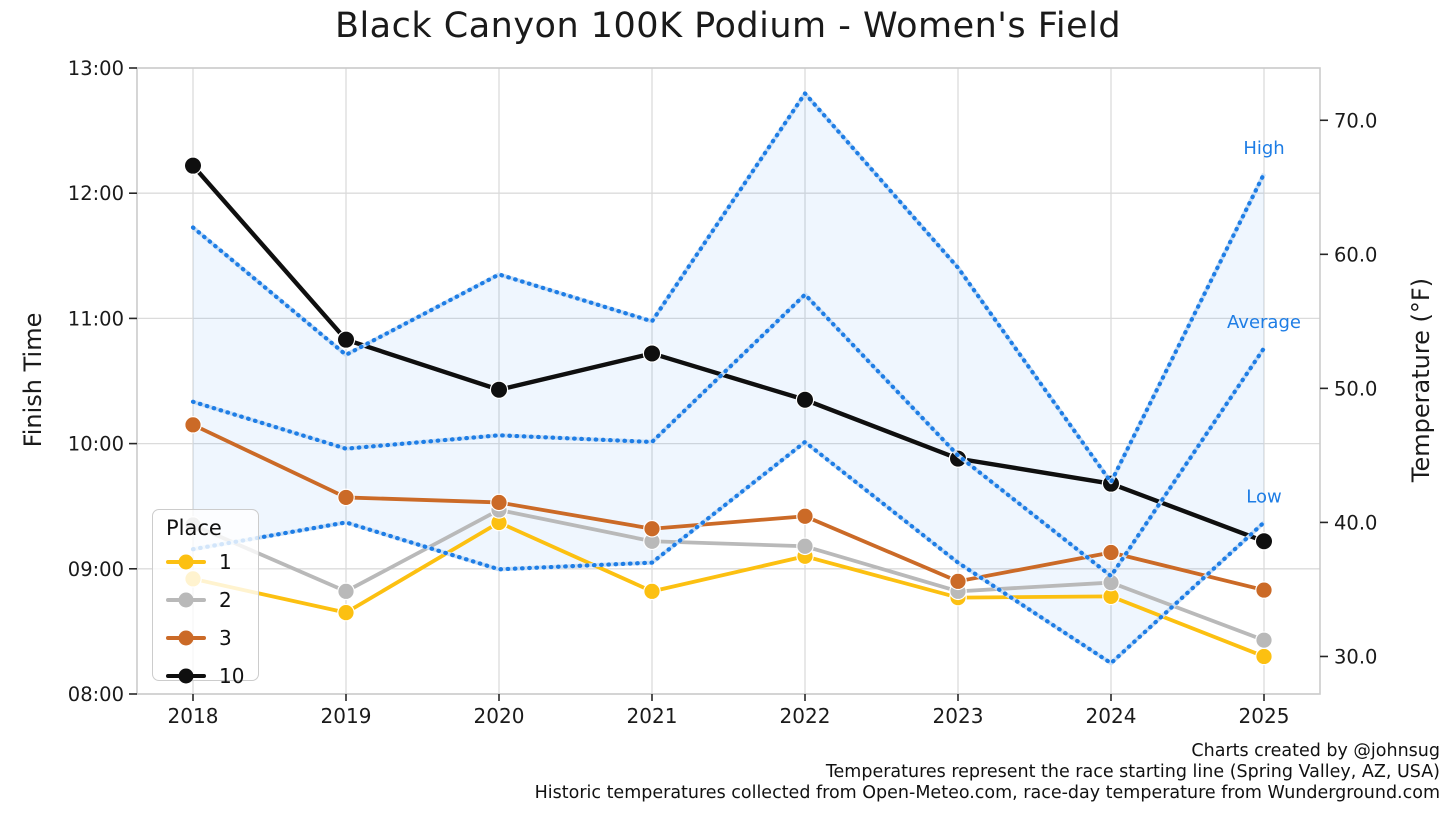 This screenshot has width=1456, height=826. What do you see at coordinates (225, 600) in the screenshot?
I see `legend-item-label: 2` at bounding box center [225, 600].